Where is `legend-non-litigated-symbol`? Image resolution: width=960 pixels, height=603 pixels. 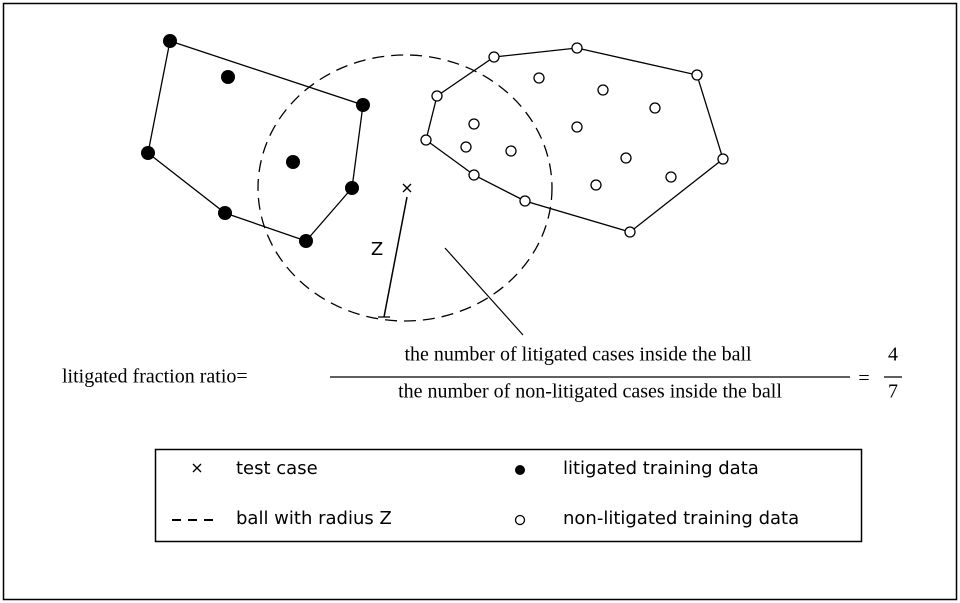
legend-non-litigated-symbol is located at coordinates (520, 520).